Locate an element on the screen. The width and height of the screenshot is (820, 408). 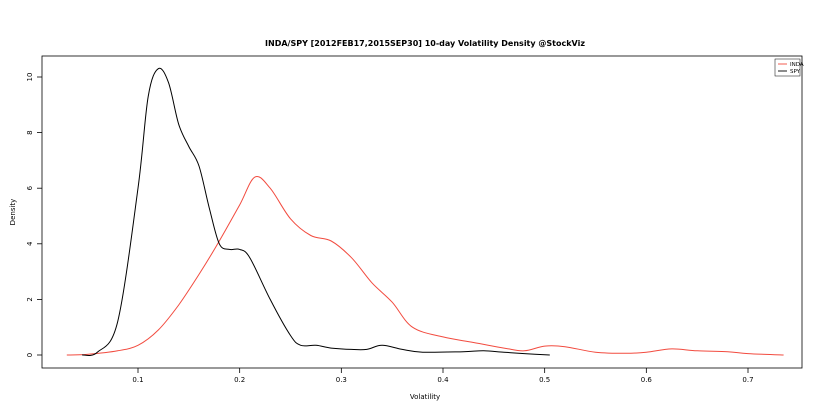
y-tick-label: 6 is located at coordinates (30, 187).